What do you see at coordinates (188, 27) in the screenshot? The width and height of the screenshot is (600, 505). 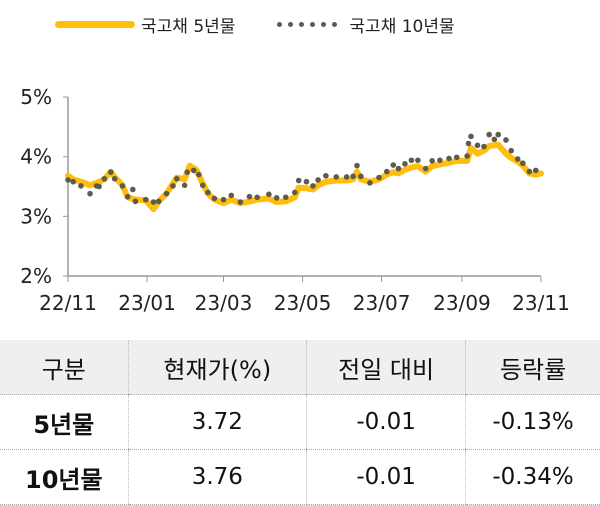 I see `legend-label-5y: 국고채 5년물` at bounding box center [188, 27].